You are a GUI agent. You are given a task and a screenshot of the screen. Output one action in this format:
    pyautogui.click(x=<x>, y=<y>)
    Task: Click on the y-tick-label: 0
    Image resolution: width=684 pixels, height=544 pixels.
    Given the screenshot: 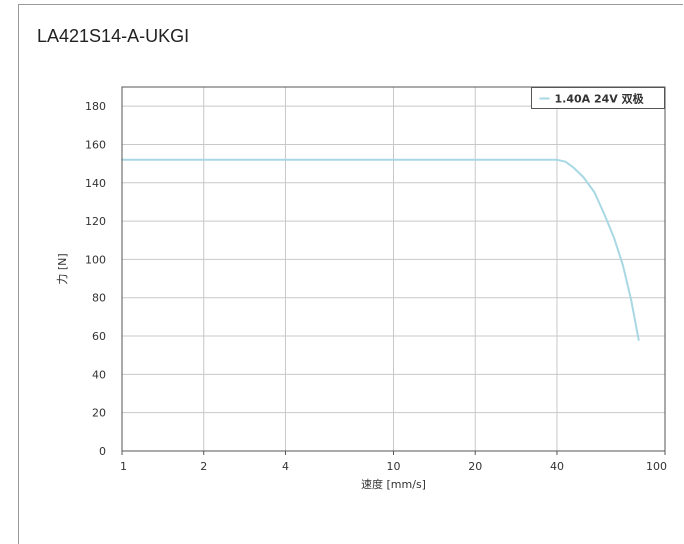 What is the action you would take?
    pyautogui.click(x=102, y=451)
    